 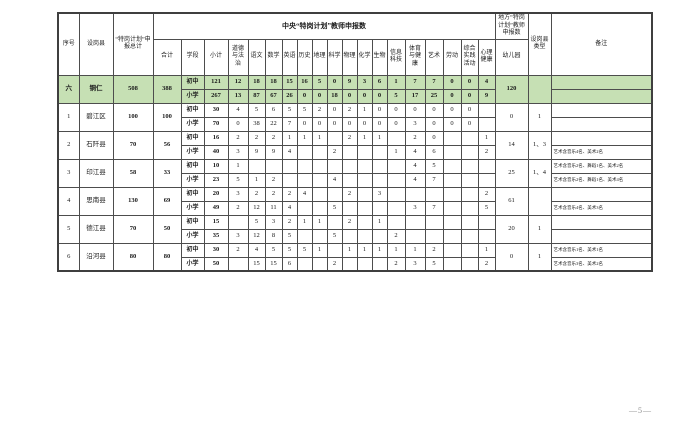 I want to click on header-subject: 化学, so click(x=364, y=57).